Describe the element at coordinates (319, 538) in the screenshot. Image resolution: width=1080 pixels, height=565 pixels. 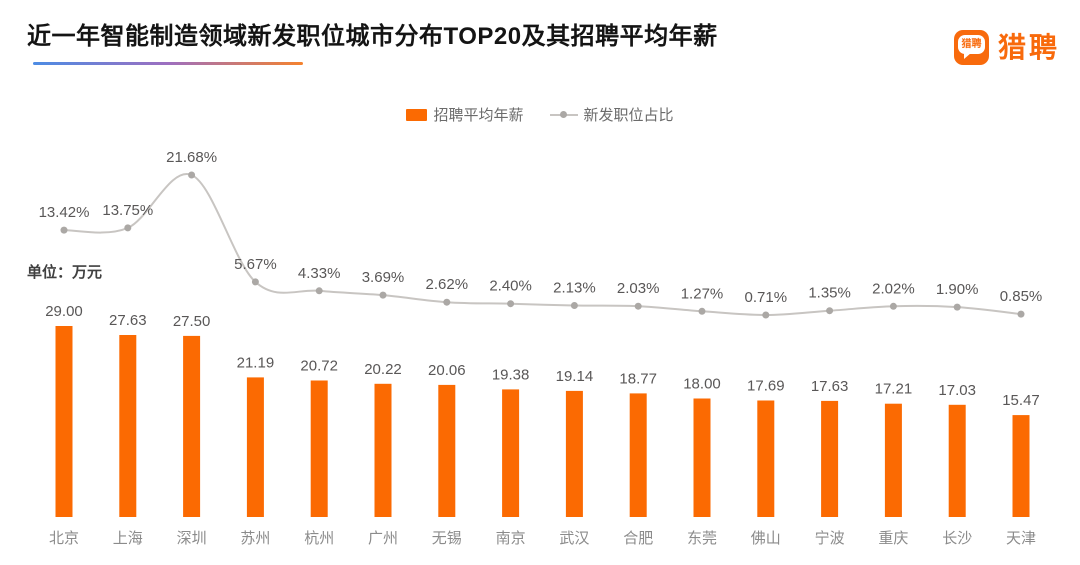
I see `city-axis-label: 杭州` at that location.